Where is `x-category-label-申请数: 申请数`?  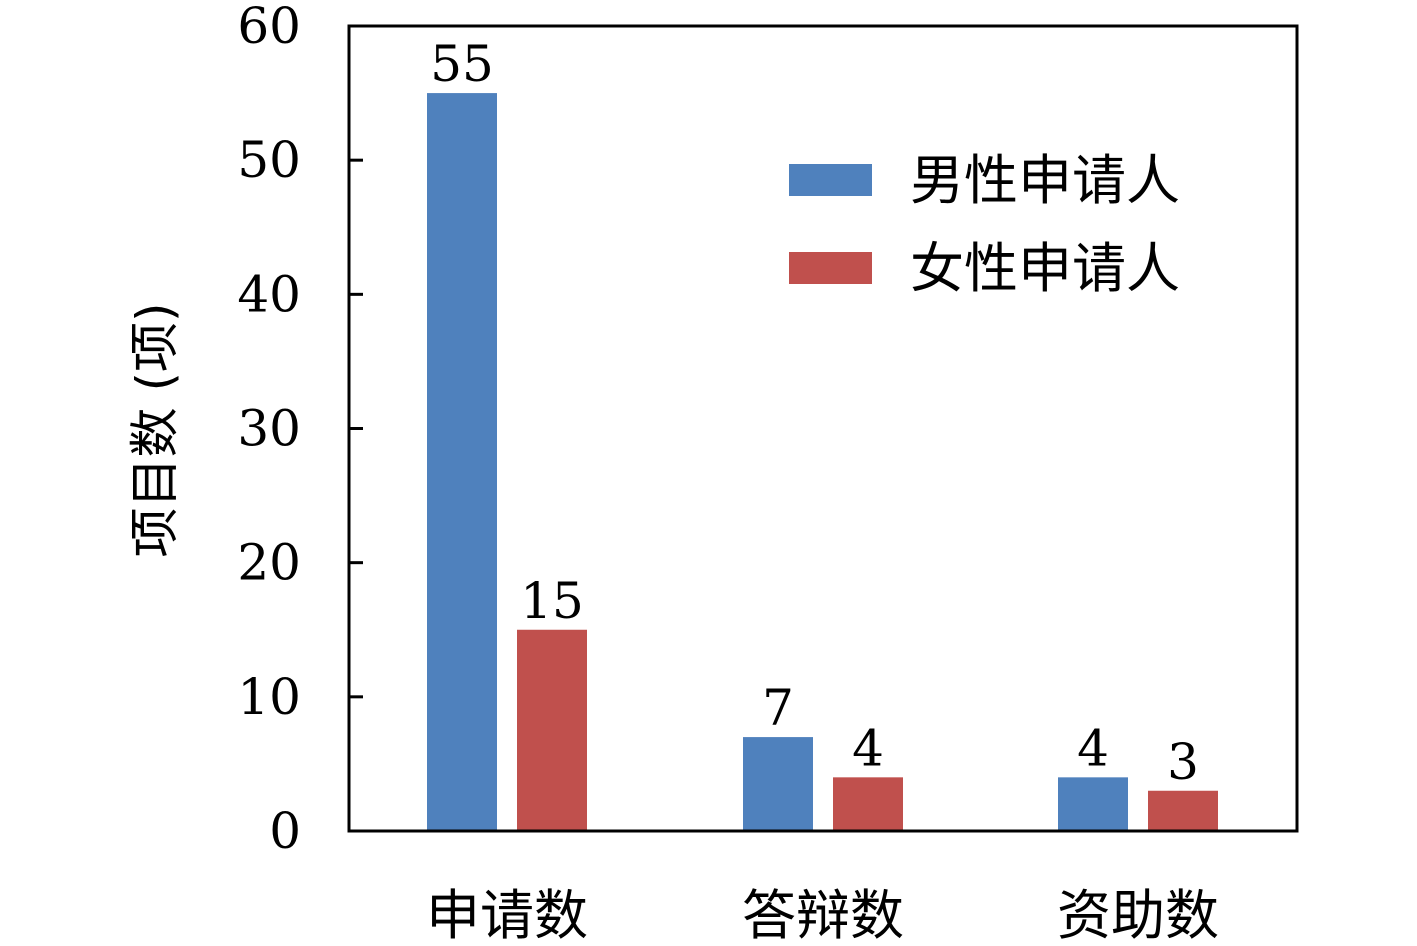
x-category-label-申请数: 申请数 is located at coordinates (507, 915).